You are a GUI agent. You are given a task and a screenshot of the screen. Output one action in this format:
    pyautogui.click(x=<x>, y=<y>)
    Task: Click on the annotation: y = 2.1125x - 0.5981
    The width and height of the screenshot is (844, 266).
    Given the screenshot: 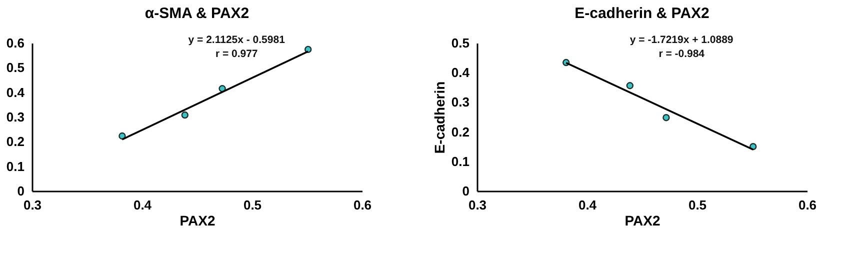 What is the action you would take?
    pyautogui.click(x=237, y=40)
    